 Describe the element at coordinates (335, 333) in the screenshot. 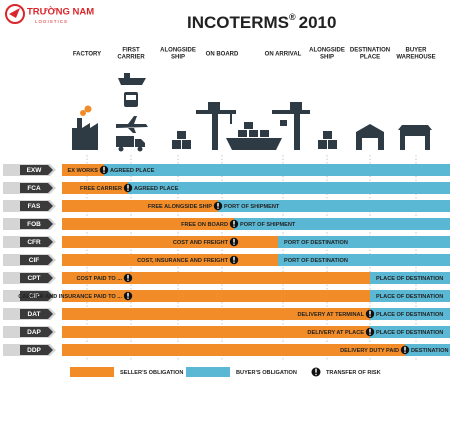

I see `seller-text: DELIVERY AT PLACE` at that location.